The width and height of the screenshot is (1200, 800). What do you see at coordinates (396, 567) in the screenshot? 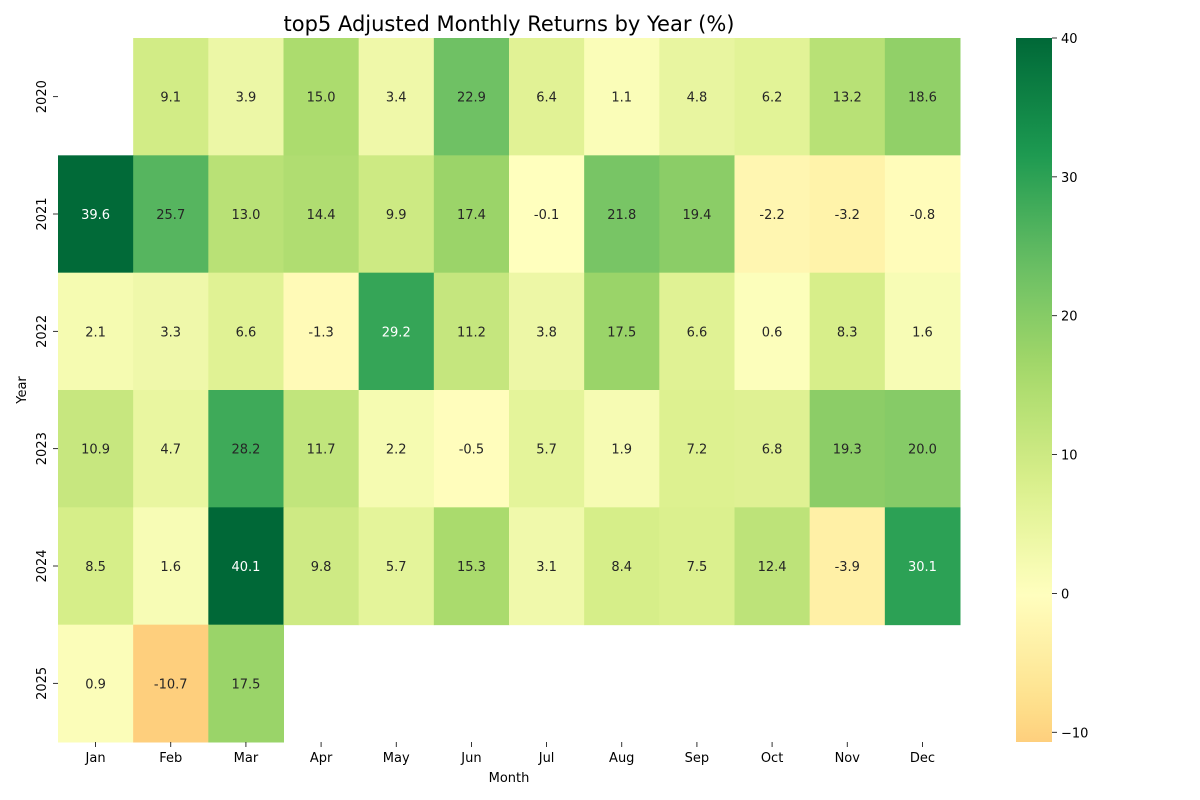
I see `cell-value-label: 5.7` at bounding box center [396, 567].